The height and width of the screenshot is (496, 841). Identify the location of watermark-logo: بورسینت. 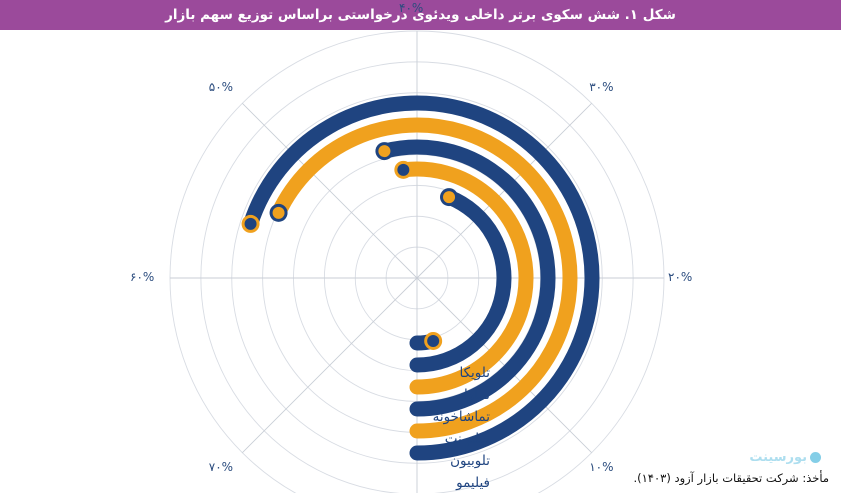
(785, 457).